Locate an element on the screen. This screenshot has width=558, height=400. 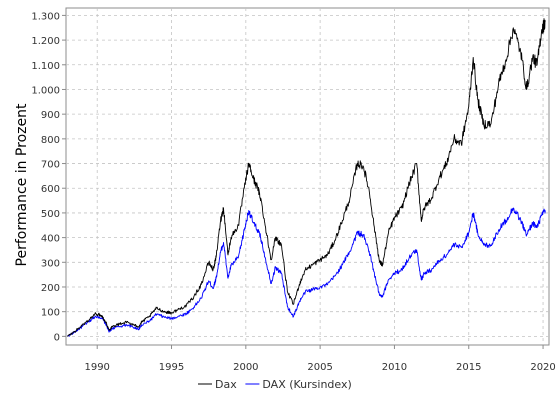
y-tick-label: 1.200 is located at coordinates (45, 41).